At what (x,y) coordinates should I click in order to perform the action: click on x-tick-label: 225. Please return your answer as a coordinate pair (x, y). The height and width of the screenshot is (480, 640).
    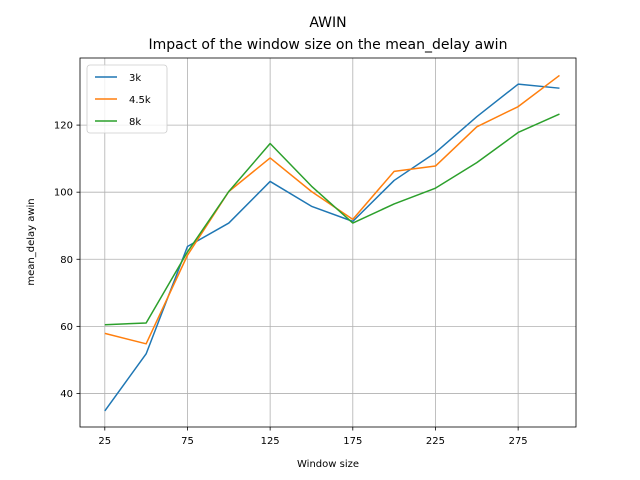
    Looking at the image, I should click on (435, 441).